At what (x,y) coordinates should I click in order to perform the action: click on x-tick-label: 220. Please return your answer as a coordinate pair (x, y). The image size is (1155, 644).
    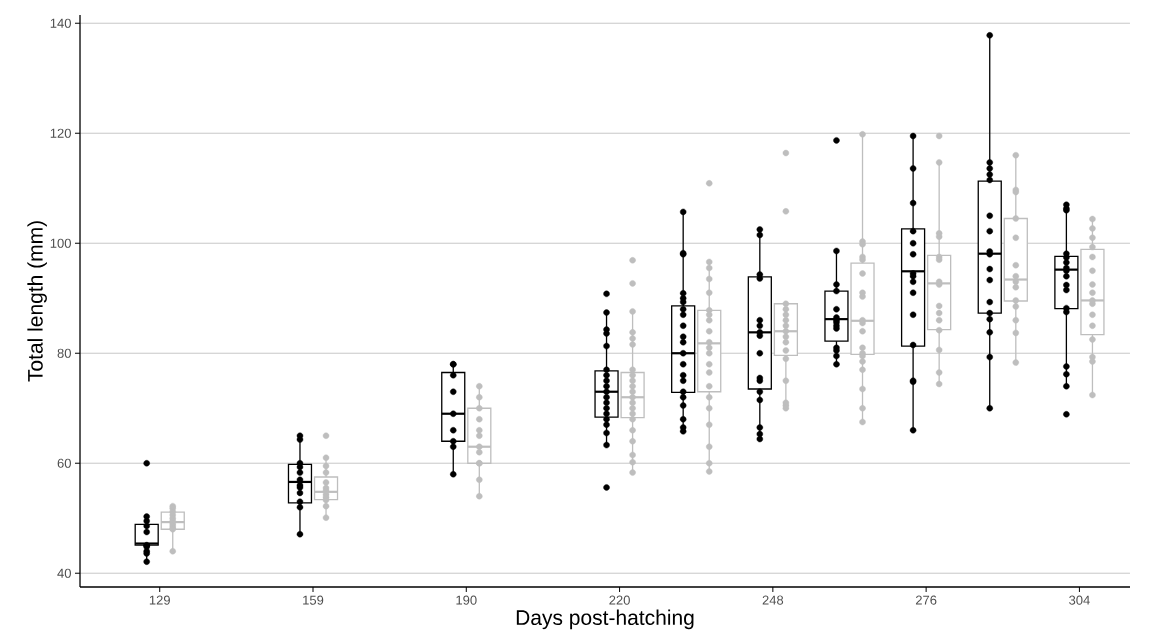
    Looking at the image, I should click on (619, 600).